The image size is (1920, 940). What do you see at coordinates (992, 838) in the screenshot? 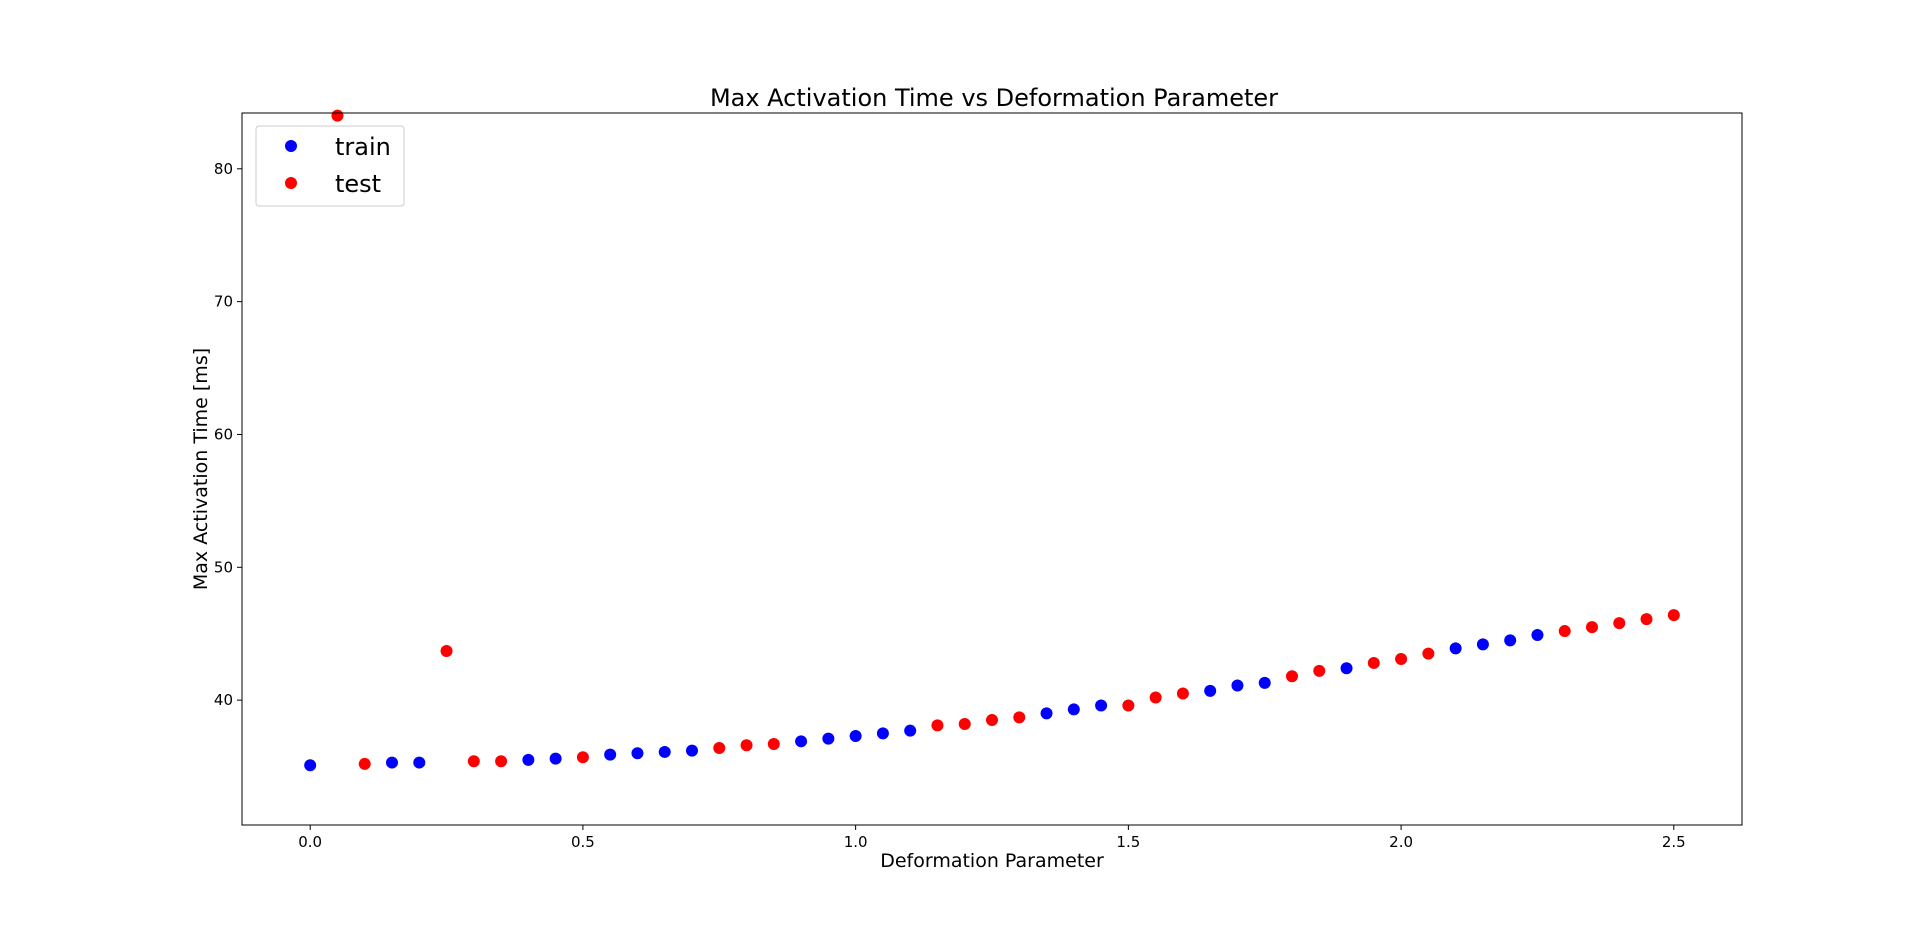
I see `x-axis-ticks: 0.0 0.5 1.0 1.5 2.0 2.5` at bounding box center [992, 838].